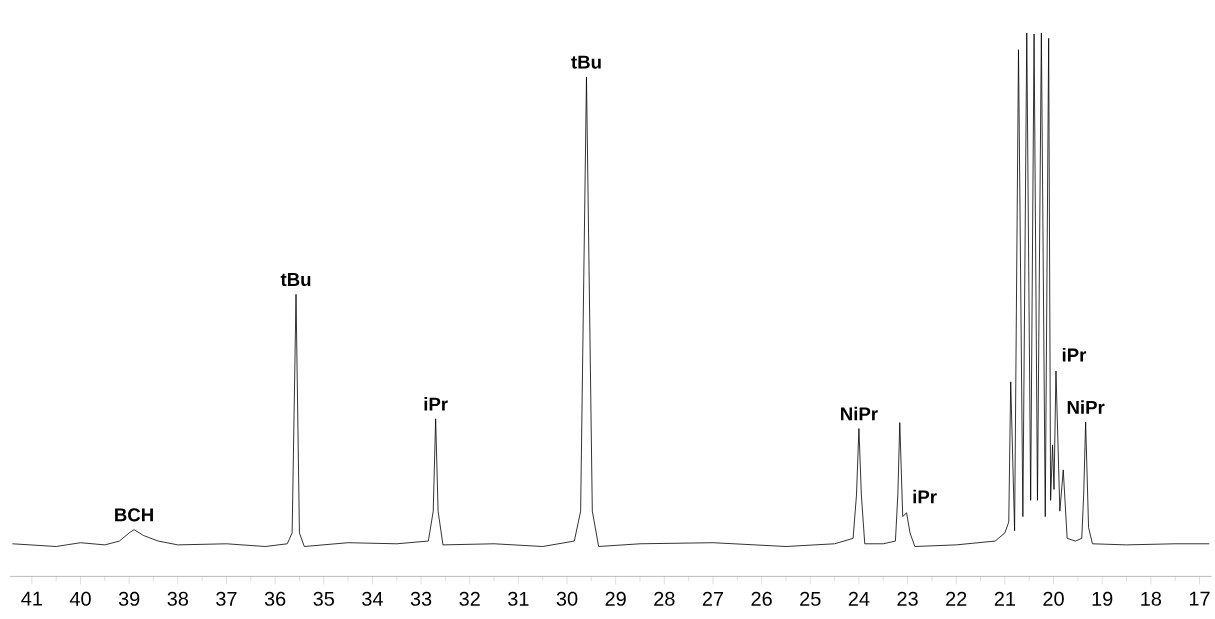  What do you see at coordinates (31, 598) in the screenshot?
I see `x-tick-label: 41` at bounding box center [31, 598].